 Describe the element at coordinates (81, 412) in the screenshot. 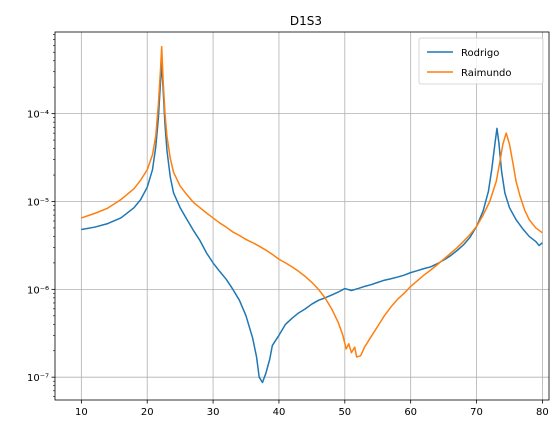

I see `x-tick-label: 10` at that location.